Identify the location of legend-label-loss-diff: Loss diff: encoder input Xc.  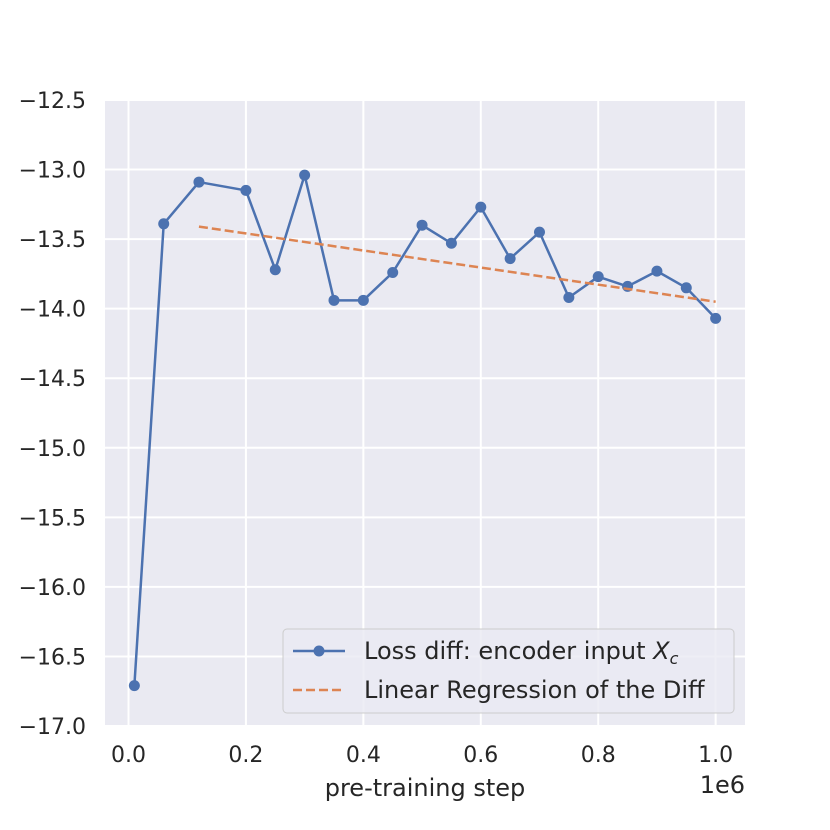
(521, 652).